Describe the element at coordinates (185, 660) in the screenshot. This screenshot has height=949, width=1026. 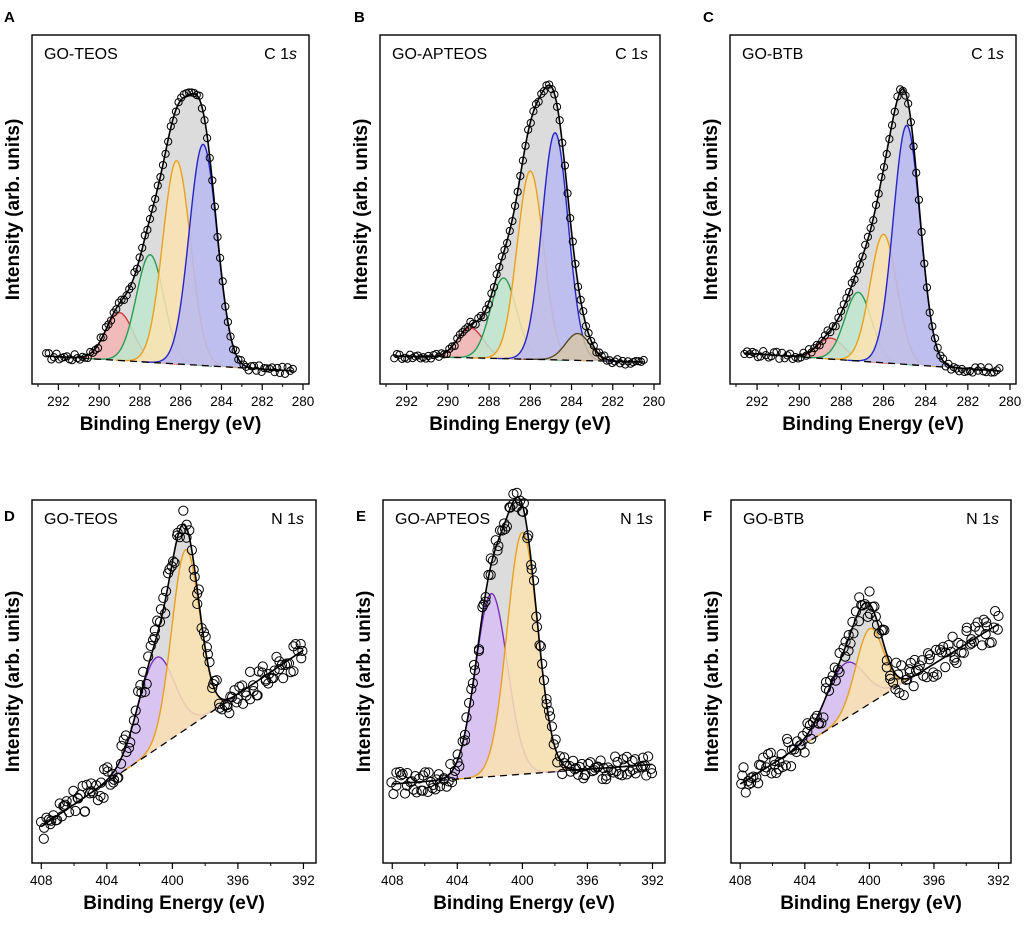
I see `peak-orange-fill` at that location.